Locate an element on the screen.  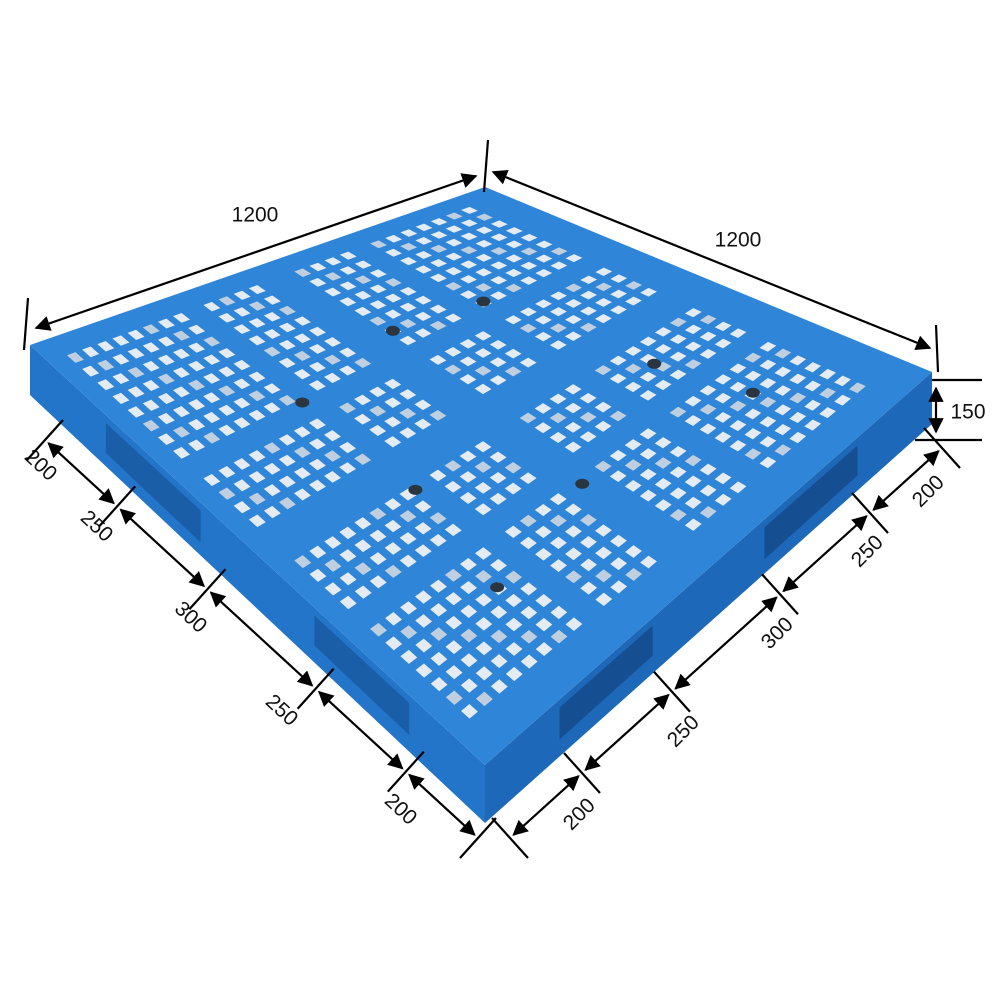
anti-slip-pad is located at coordinates (582, 483).